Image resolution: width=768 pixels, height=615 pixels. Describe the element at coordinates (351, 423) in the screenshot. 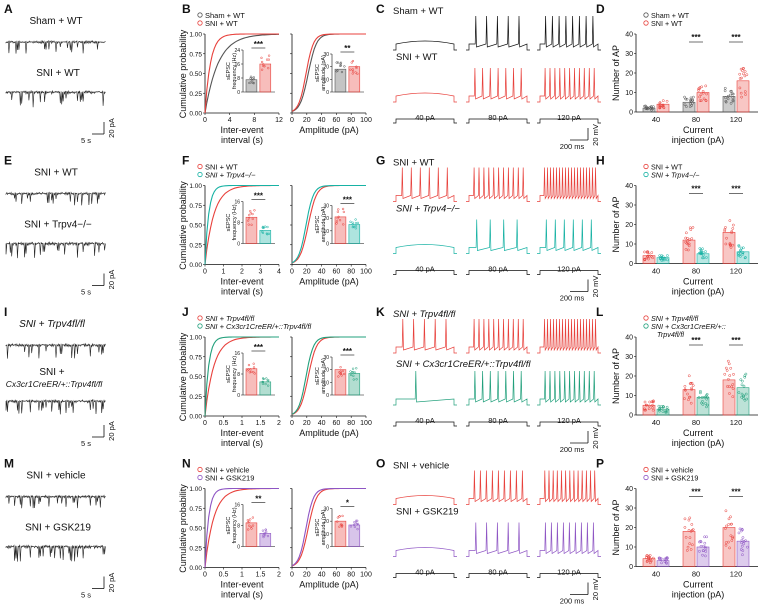

I see `cdf-tick-label: 80` at that location.